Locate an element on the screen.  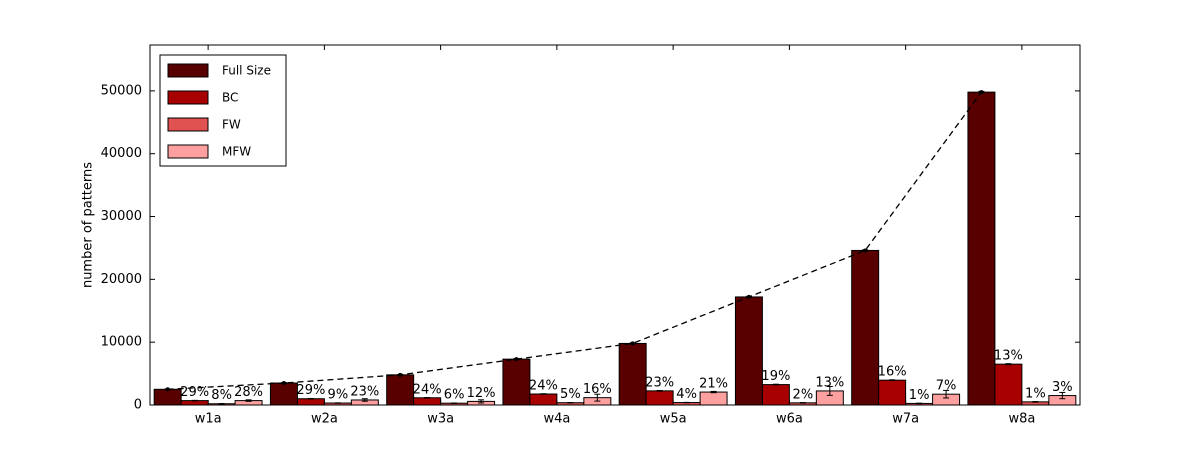
x-tick-label: w4a is located at coordinates (556, 419).